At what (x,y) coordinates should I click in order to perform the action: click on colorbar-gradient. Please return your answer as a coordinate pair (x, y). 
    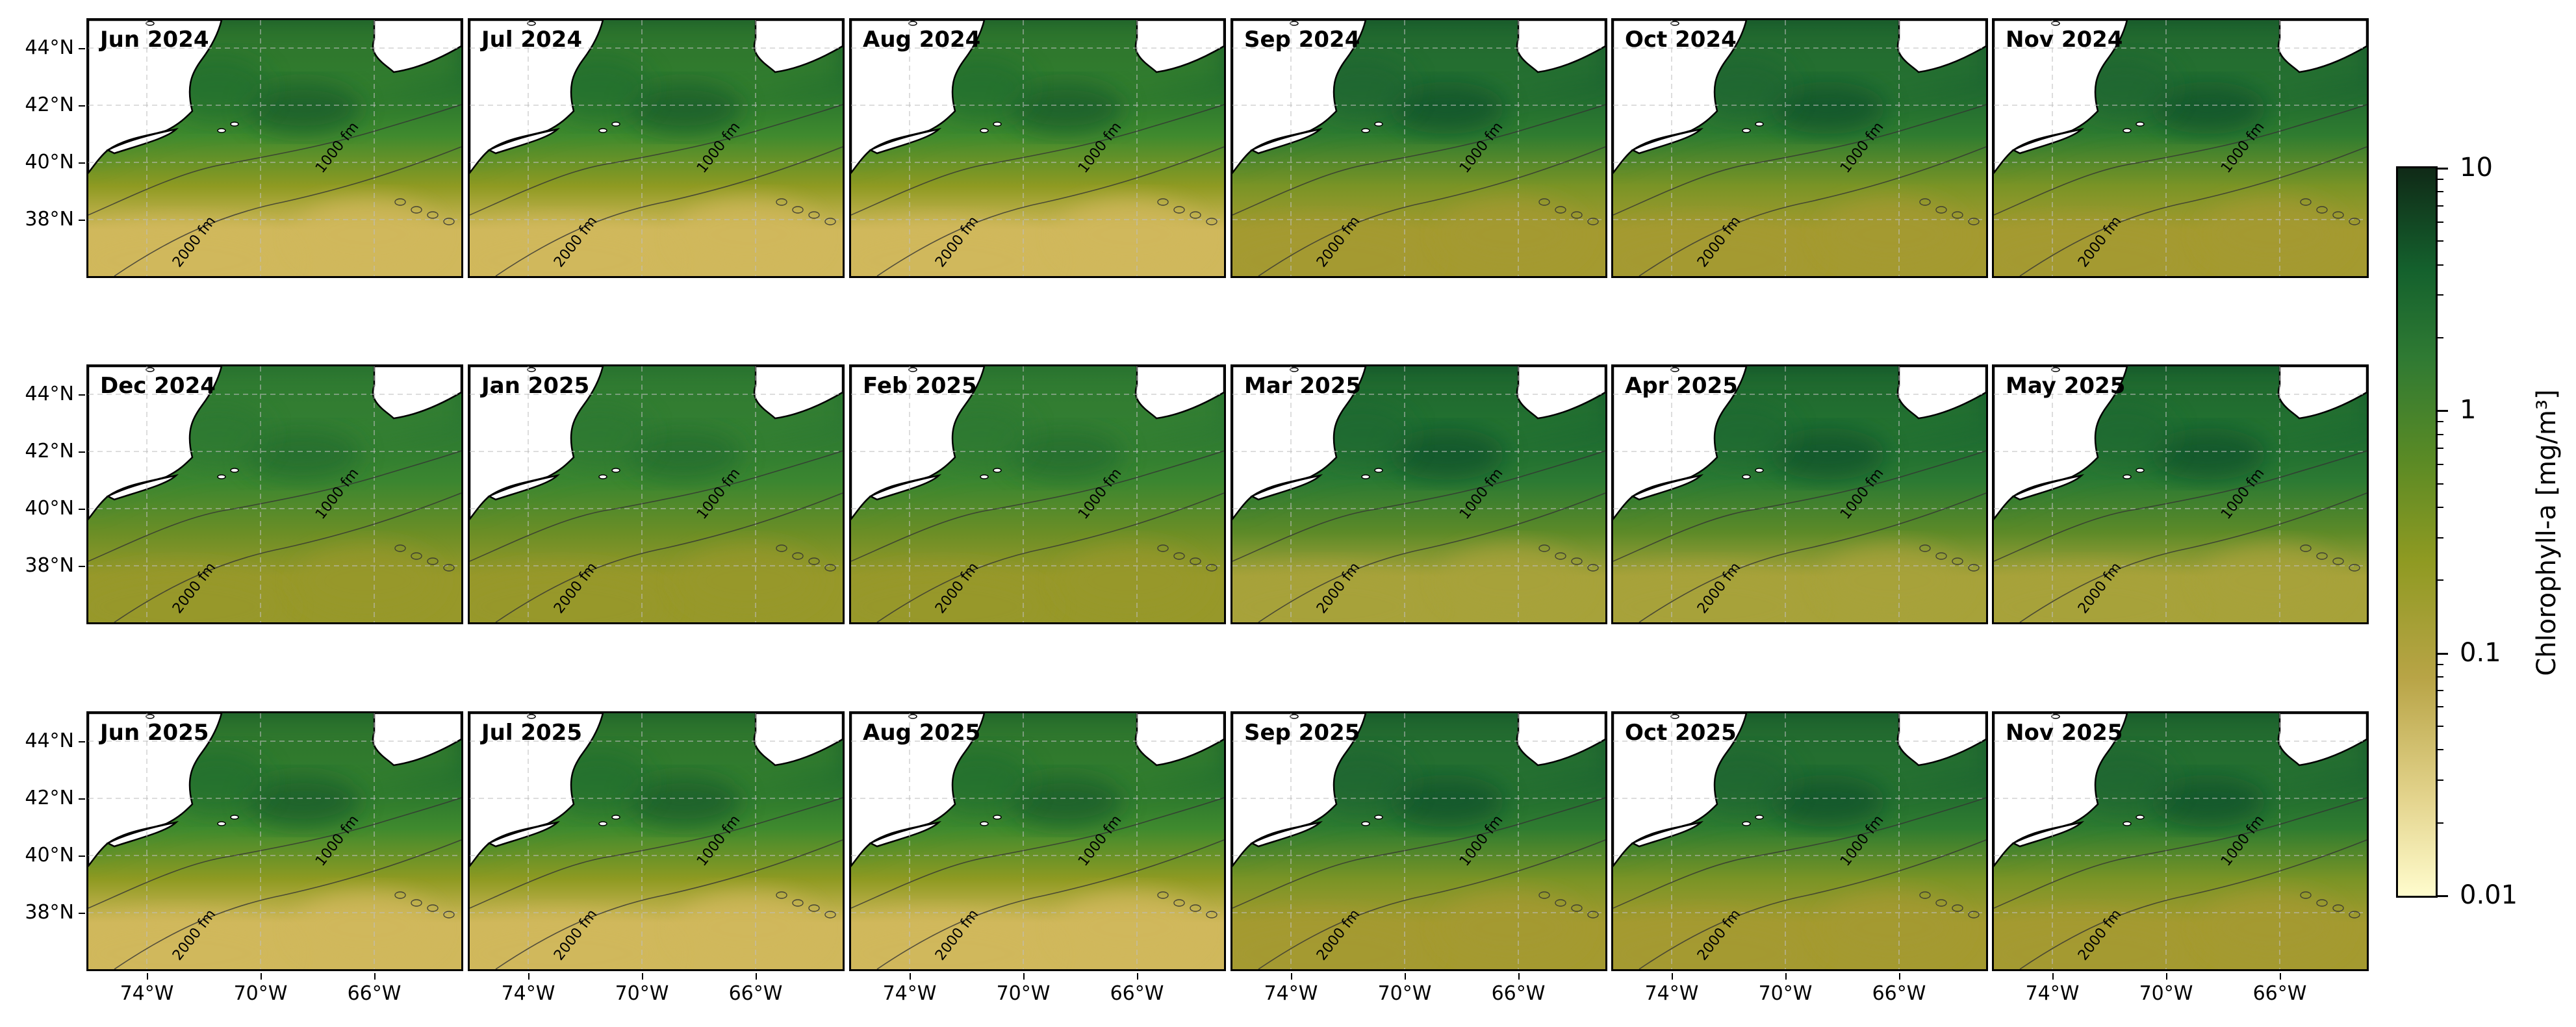
    Looking at the image, I should click on (2417, 532).